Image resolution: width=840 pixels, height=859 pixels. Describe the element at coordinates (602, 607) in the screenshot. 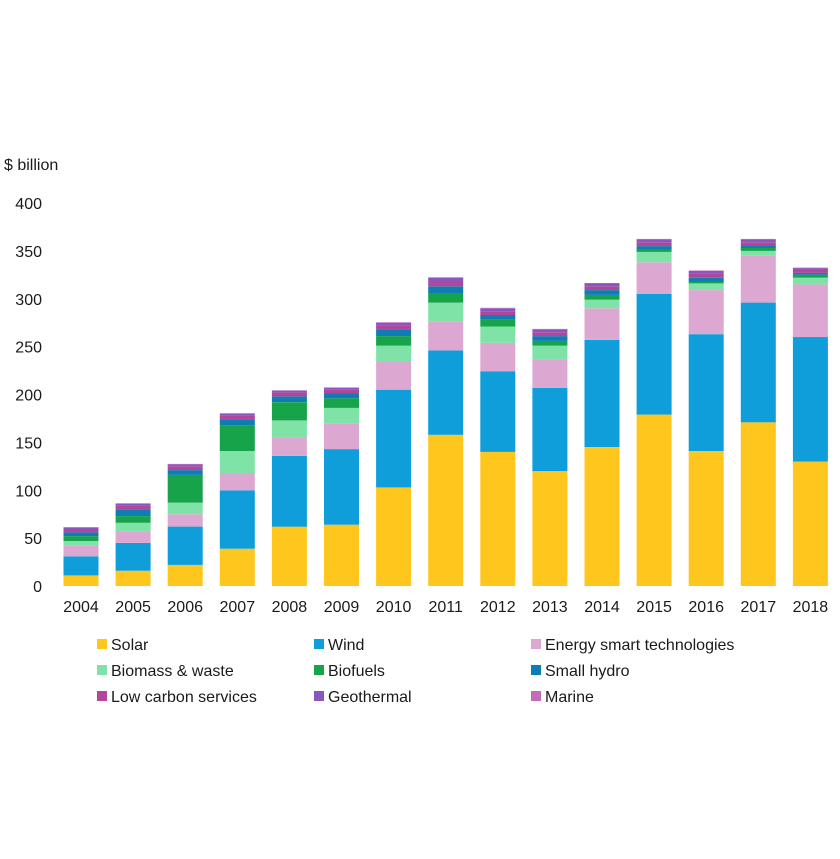

I see `x-tick-label: 2014` at that location.